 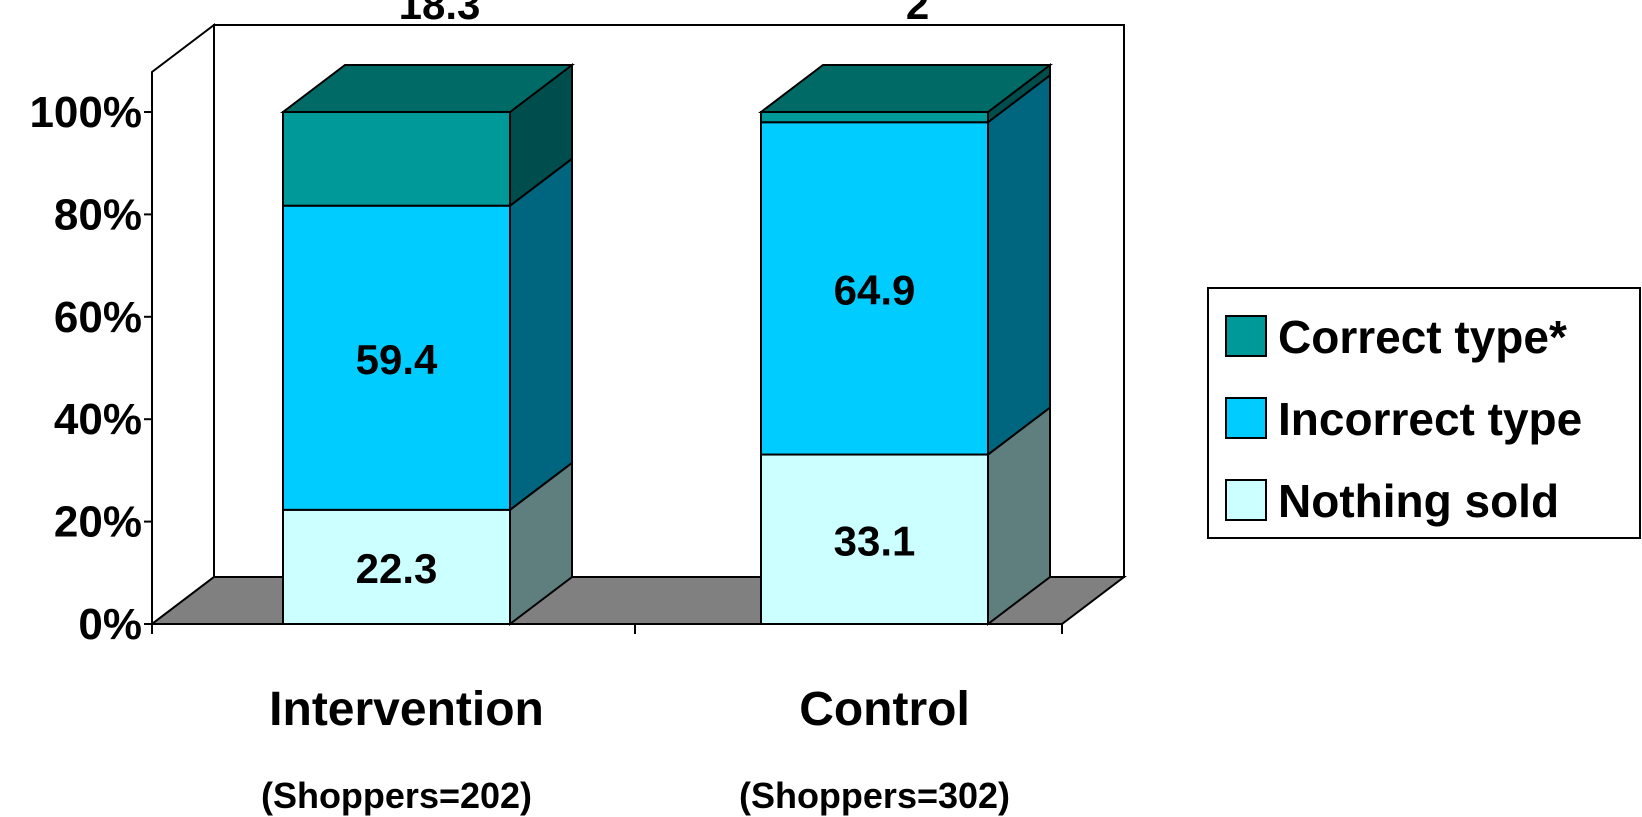 What do you see at coordinates (884, 709) in the screenshot?
I see `category-label: Control` at bounding box center [884, 709].